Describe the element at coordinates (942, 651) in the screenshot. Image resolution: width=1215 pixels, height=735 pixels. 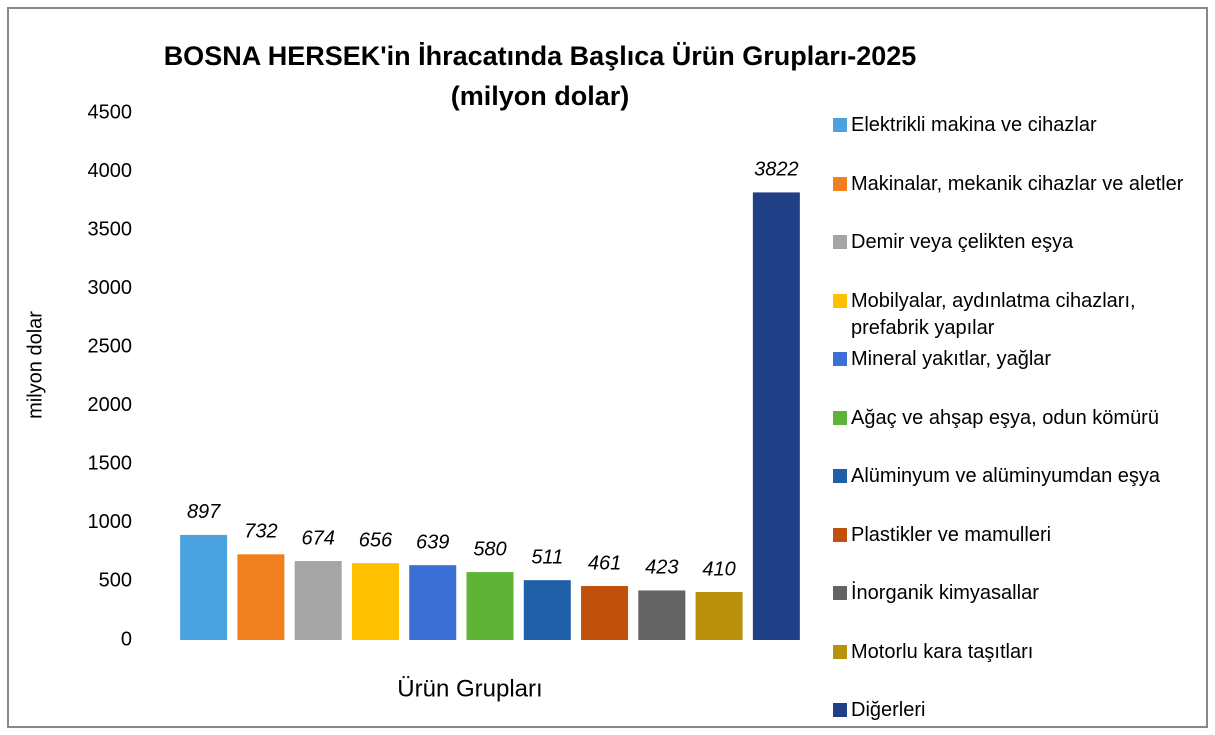
I see `legend-label: Motorlu kara taşıtları` at that location.